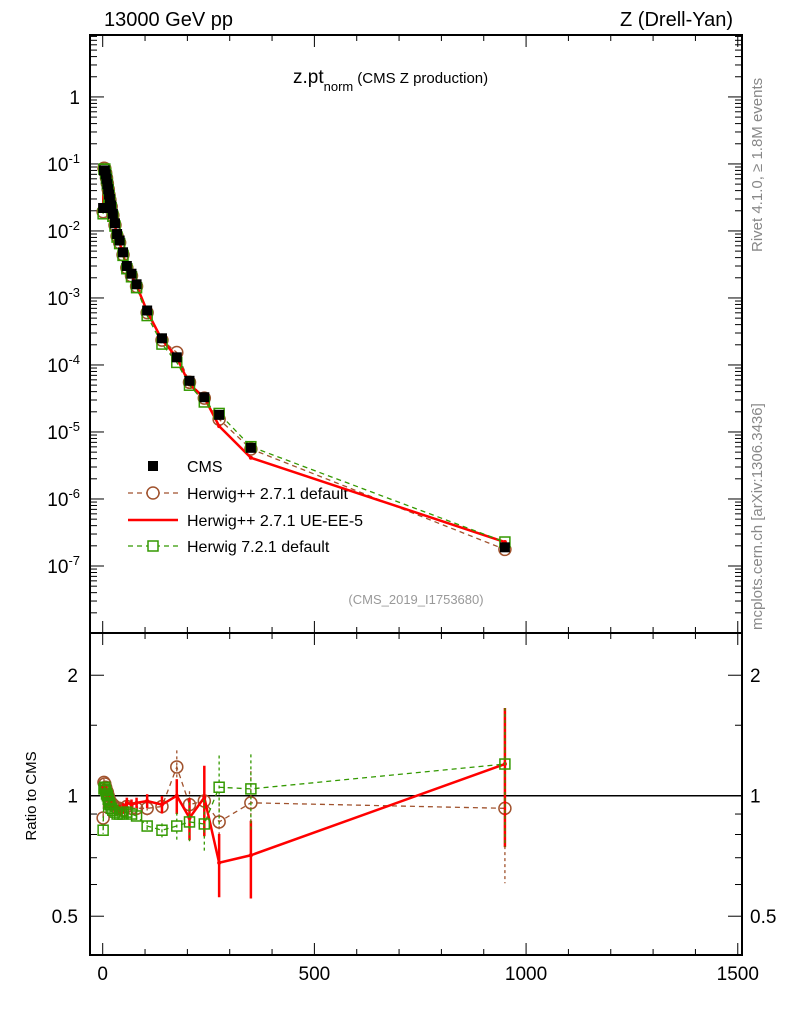 This screenshot has height=1029, width=786. Describe the element at coordinates (339, 86) in the screenshot. I see `title-sub: norm` at that location.